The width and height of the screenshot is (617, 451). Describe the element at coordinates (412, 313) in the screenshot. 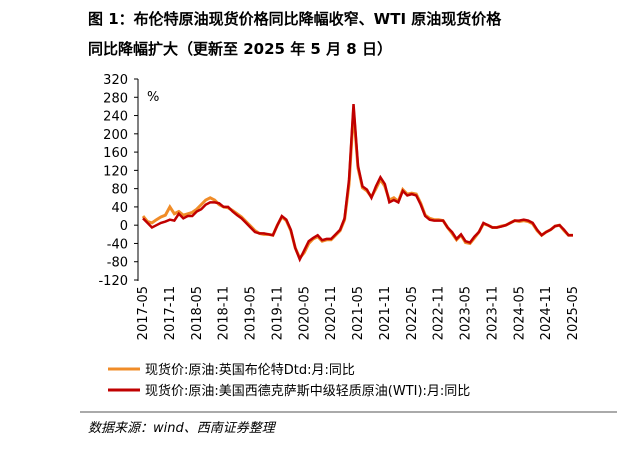

I see `x-tick-label: 2022-05` at that location.